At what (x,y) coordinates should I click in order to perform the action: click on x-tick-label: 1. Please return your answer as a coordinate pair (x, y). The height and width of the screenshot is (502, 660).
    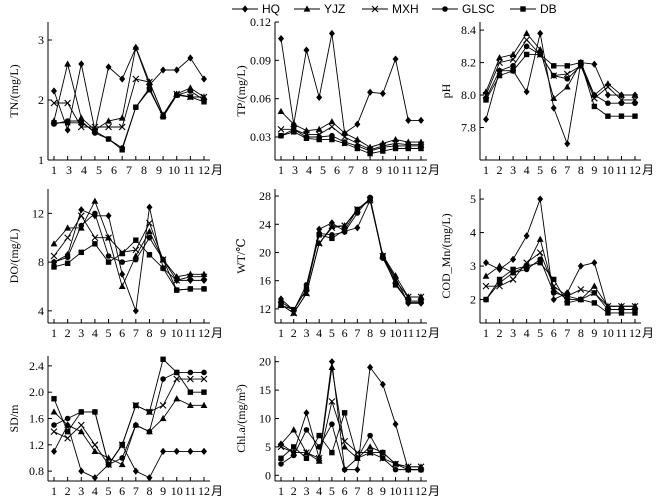
    Looking at the image, I should click on (486, 333).